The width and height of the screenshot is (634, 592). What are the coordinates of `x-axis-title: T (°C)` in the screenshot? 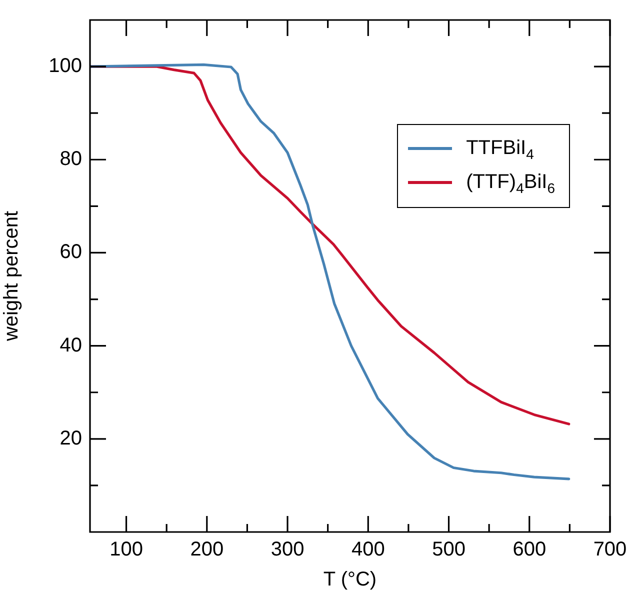 It's located at (350, 579).